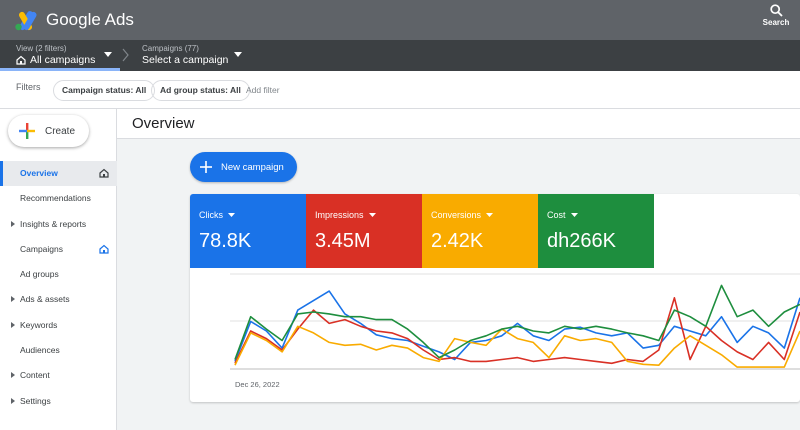 This screenshot has width=800, height=430. I want to click on metric-value: 2.42K, so click(457, 241).